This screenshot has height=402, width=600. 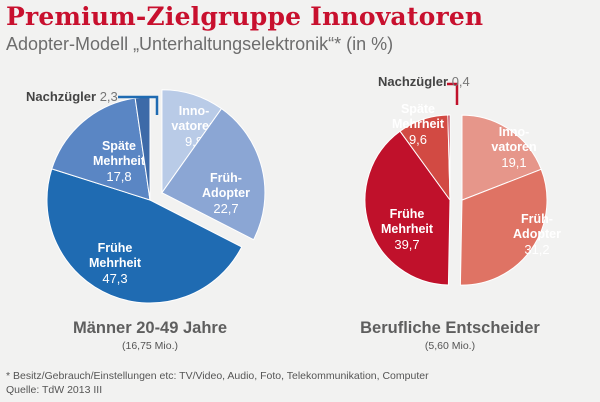 I want to click on pie2-slice-fr-hemehrheit, so click(x=407, y=208).